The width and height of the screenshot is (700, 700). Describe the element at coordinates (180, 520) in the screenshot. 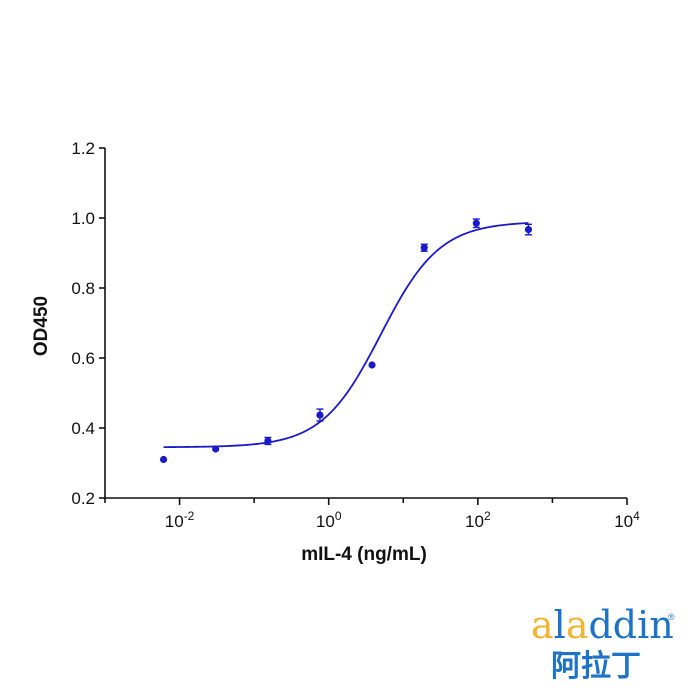

I see `x-tick-label: 10⁻²` at that location.